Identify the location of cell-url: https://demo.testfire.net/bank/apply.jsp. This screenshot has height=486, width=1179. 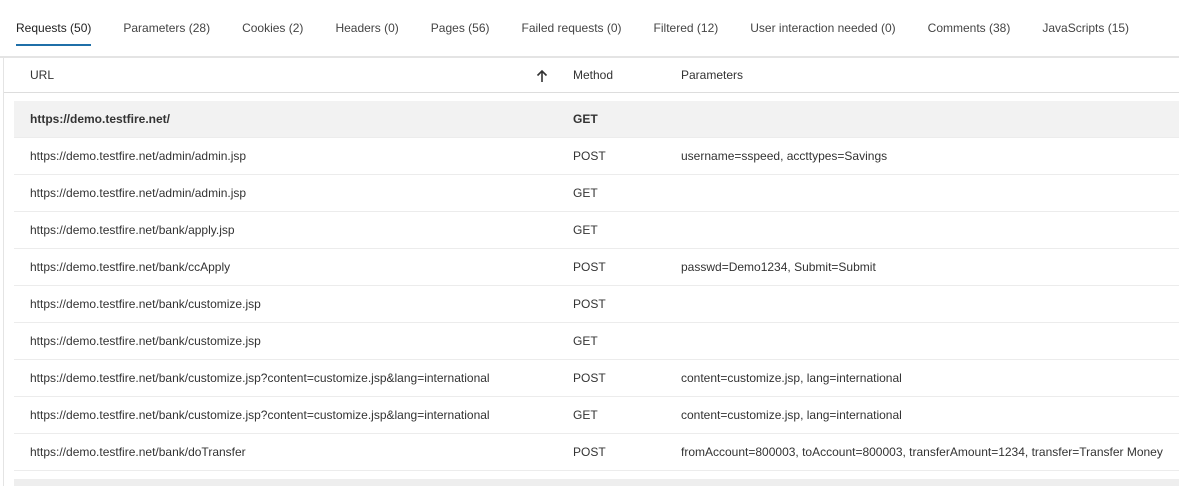
(132, 230).